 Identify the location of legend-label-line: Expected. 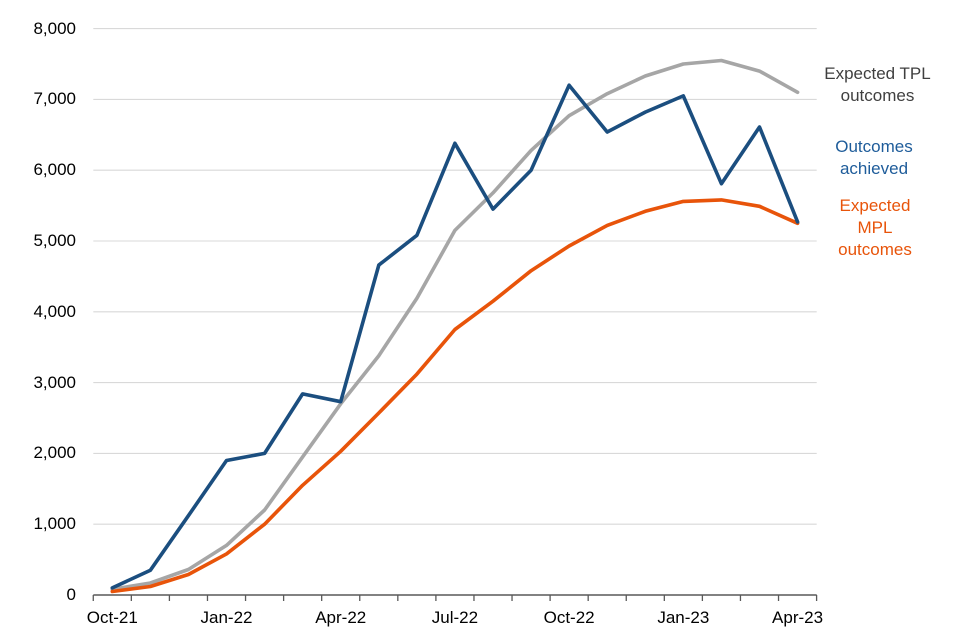
(875, 205).